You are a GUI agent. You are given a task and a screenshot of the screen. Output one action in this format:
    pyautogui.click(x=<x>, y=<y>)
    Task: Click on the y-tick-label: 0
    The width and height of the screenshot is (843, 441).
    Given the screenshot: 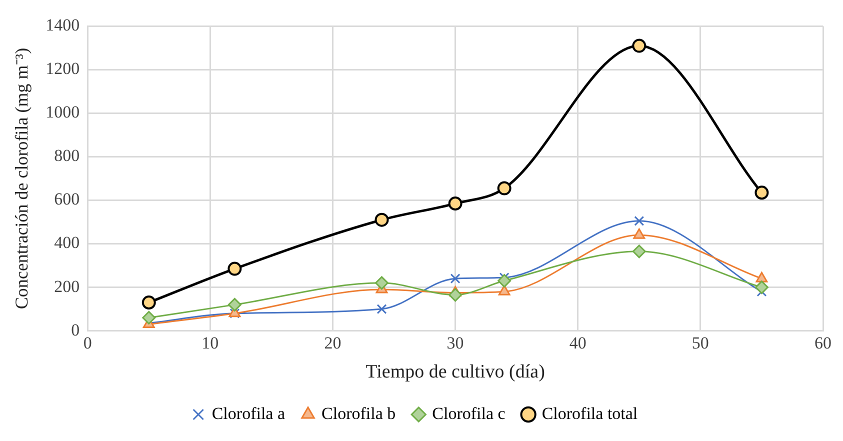 What is the action you would take?
    pyautogui.click(x=75, y=330)
    